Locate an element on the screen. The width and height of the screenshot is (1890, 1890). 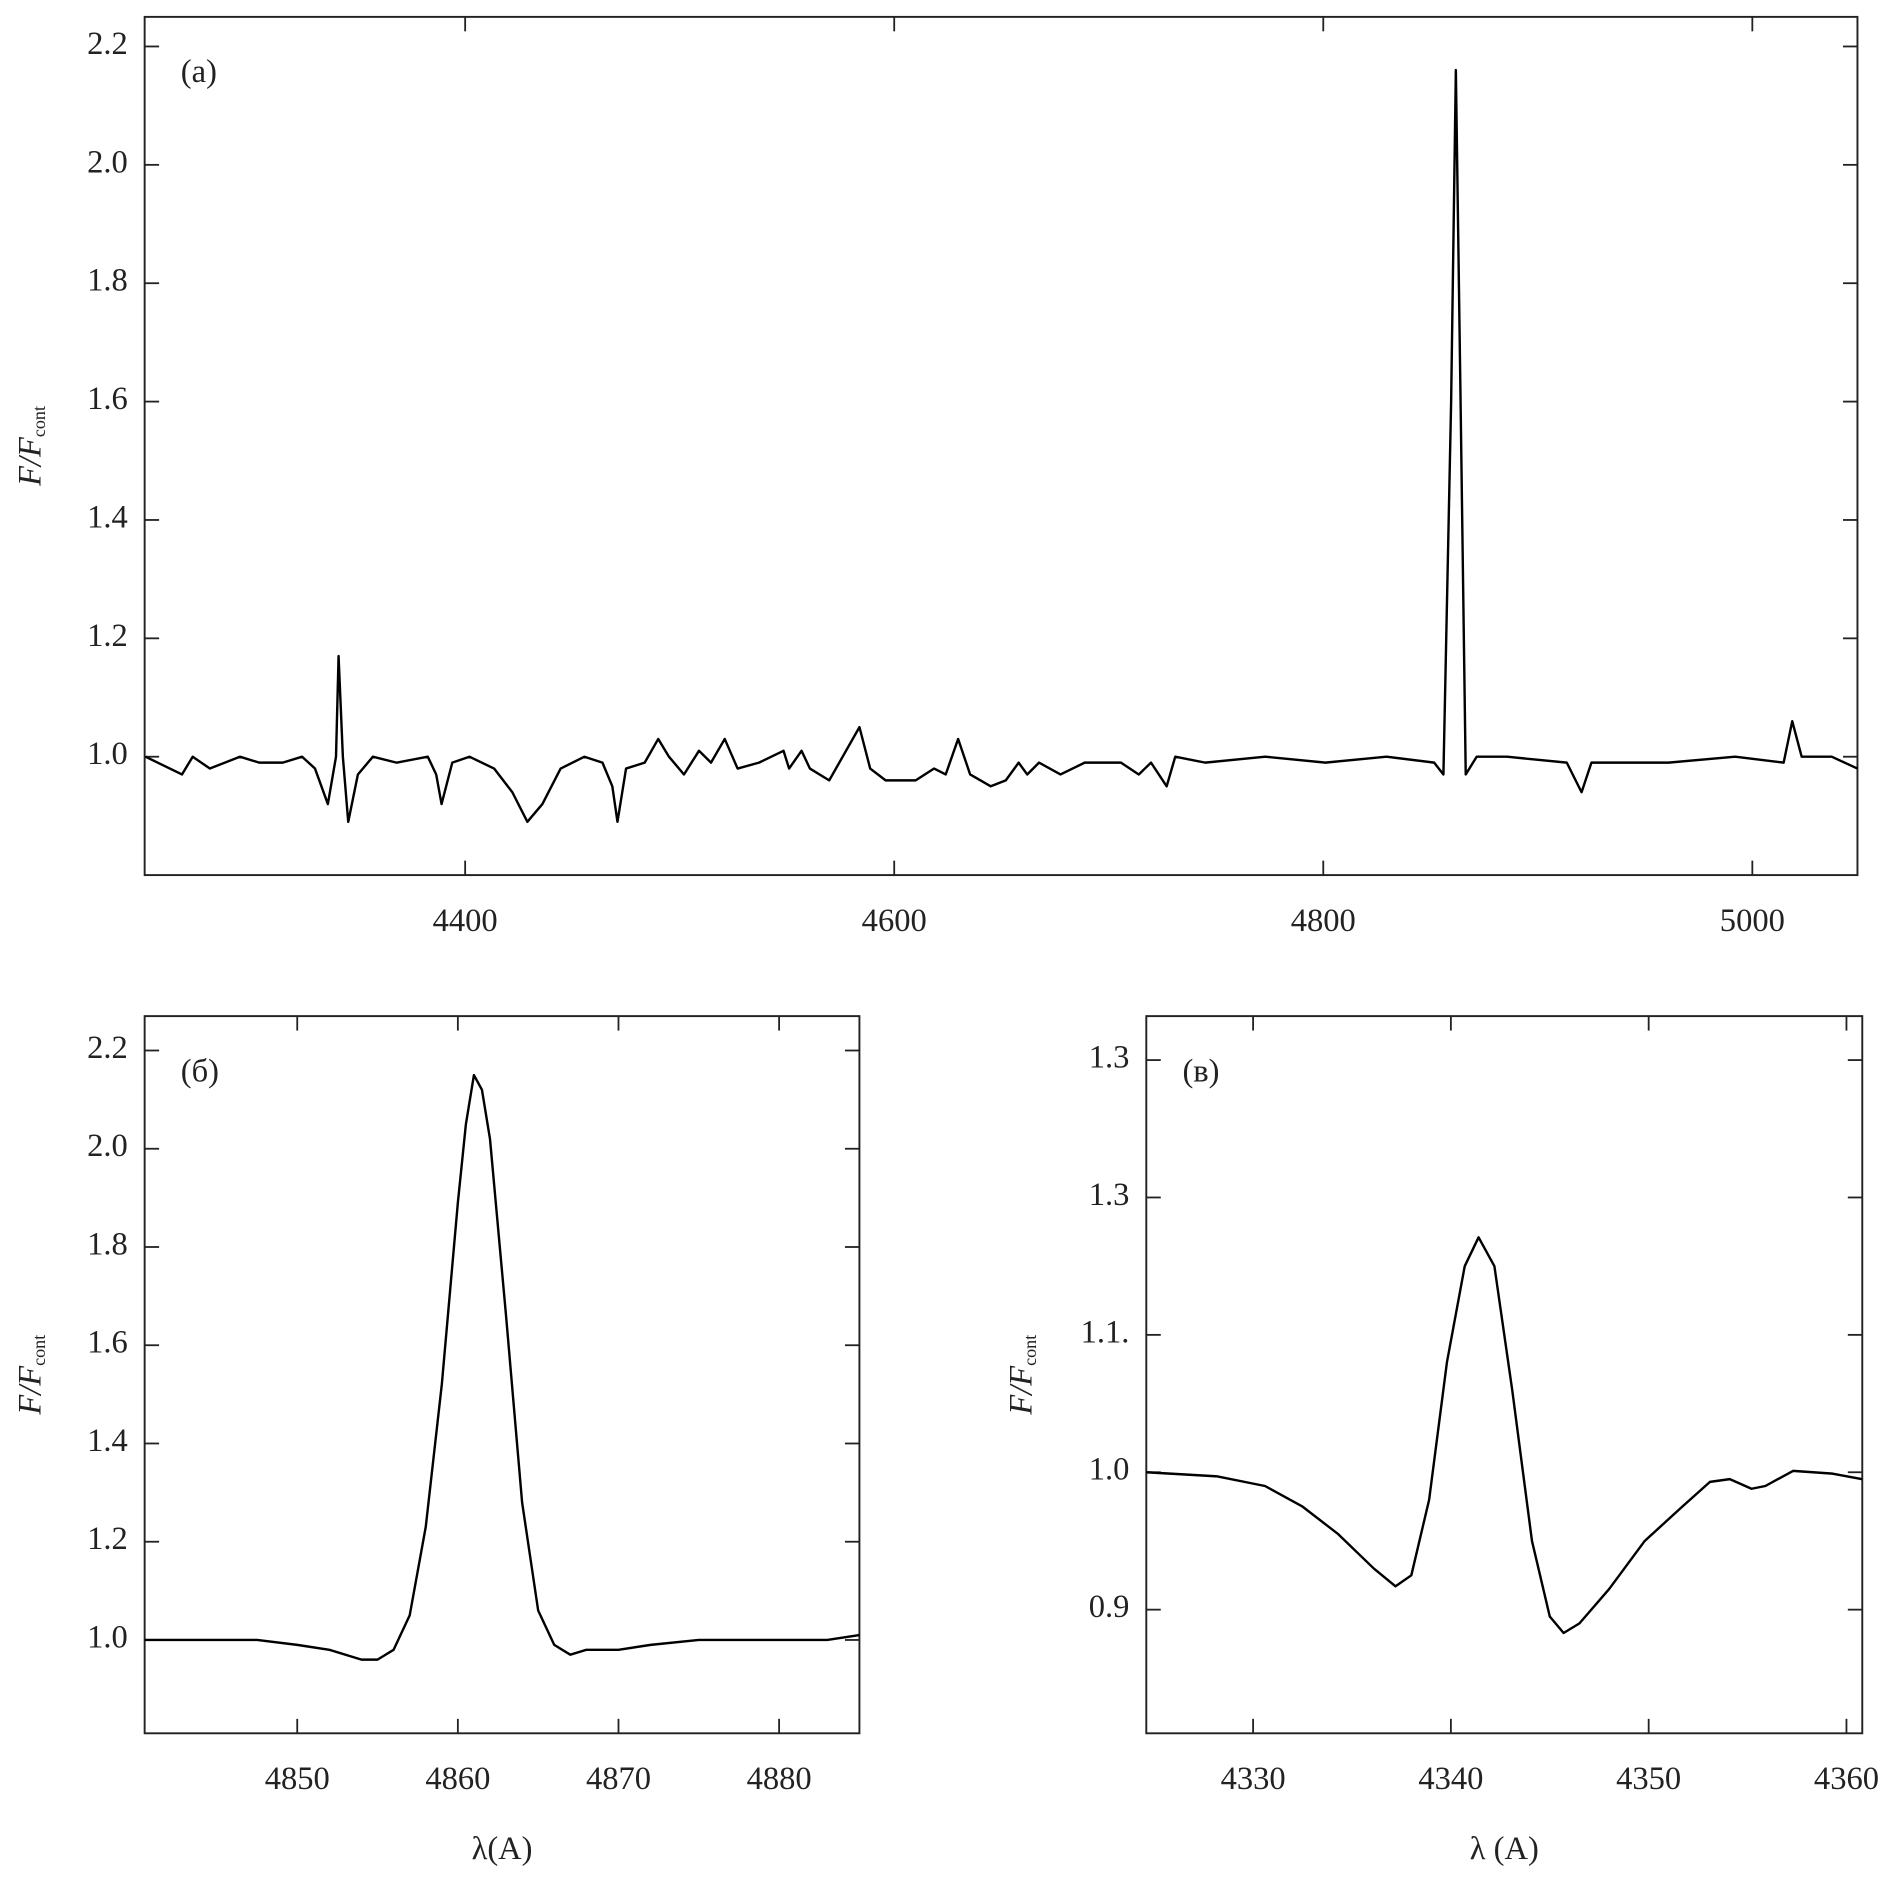
x-tick-label: 4360 is located at coordinates (1846, 1779).